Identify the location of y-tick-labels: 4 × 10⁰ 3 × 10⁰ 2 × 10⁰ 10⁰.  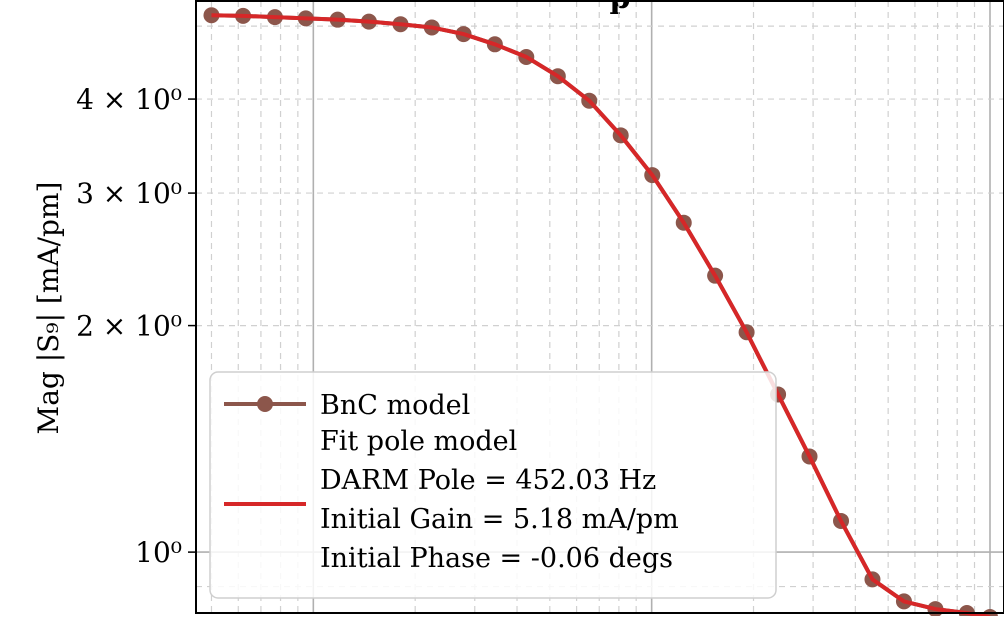
(136, 326).